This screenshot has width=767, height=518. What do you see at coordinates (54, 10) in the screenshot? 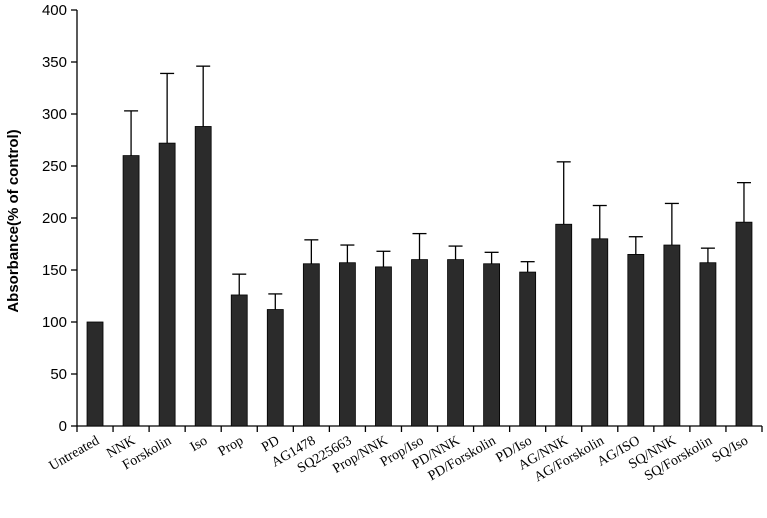
I see `y-tick-label: 400` at bounding box center [54, 10].